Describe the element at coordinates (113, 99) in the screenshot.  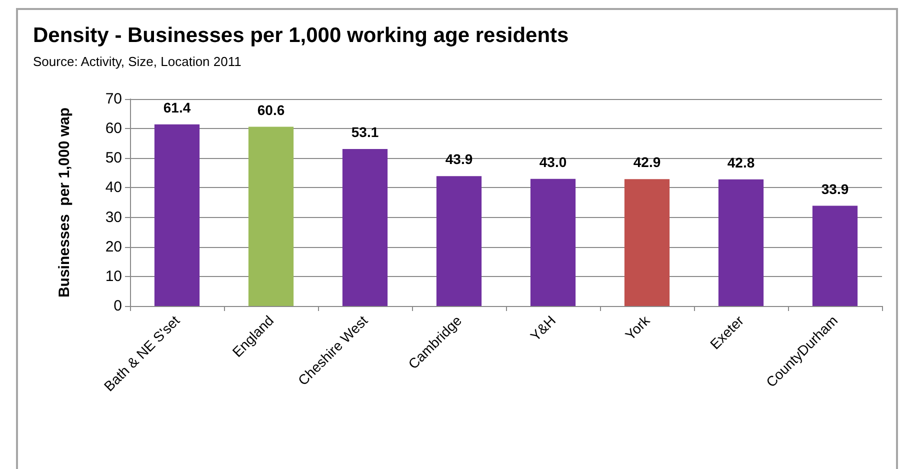
I see `y-tick-label: 70` at that location.